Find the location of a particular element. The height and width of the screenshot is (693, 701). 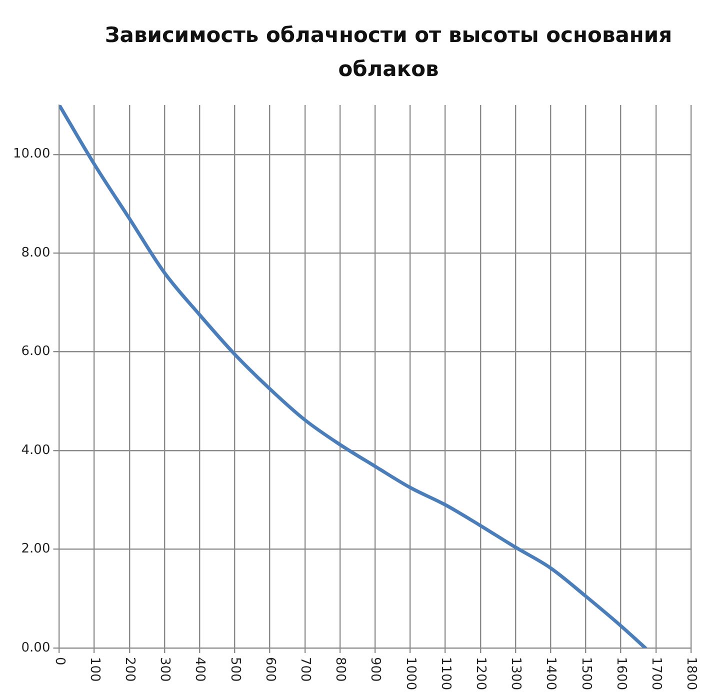

chart-title: Зависимость облачности от высоты основания облаков is located at coordinates (389, 52).